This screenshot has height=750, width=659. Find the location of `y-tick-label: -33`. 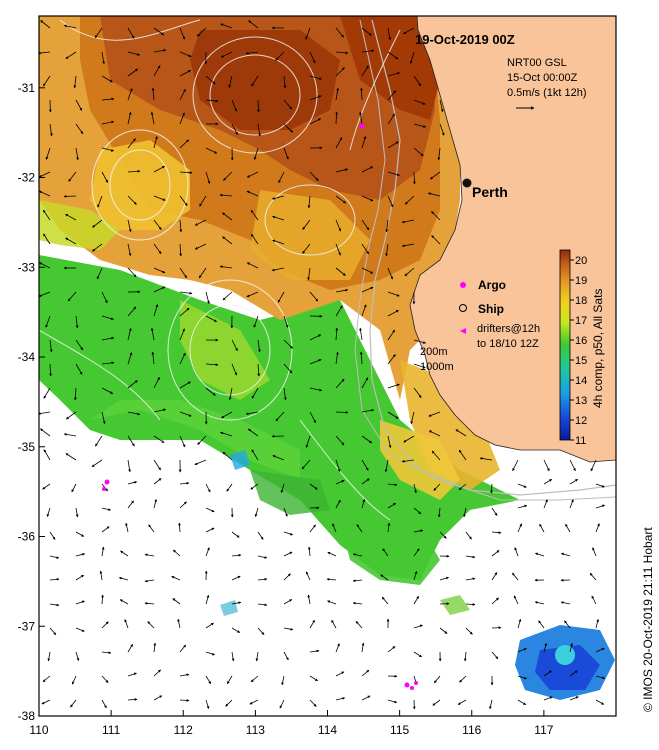

y-tick-label: -33 is located at coordinates (27, 267).